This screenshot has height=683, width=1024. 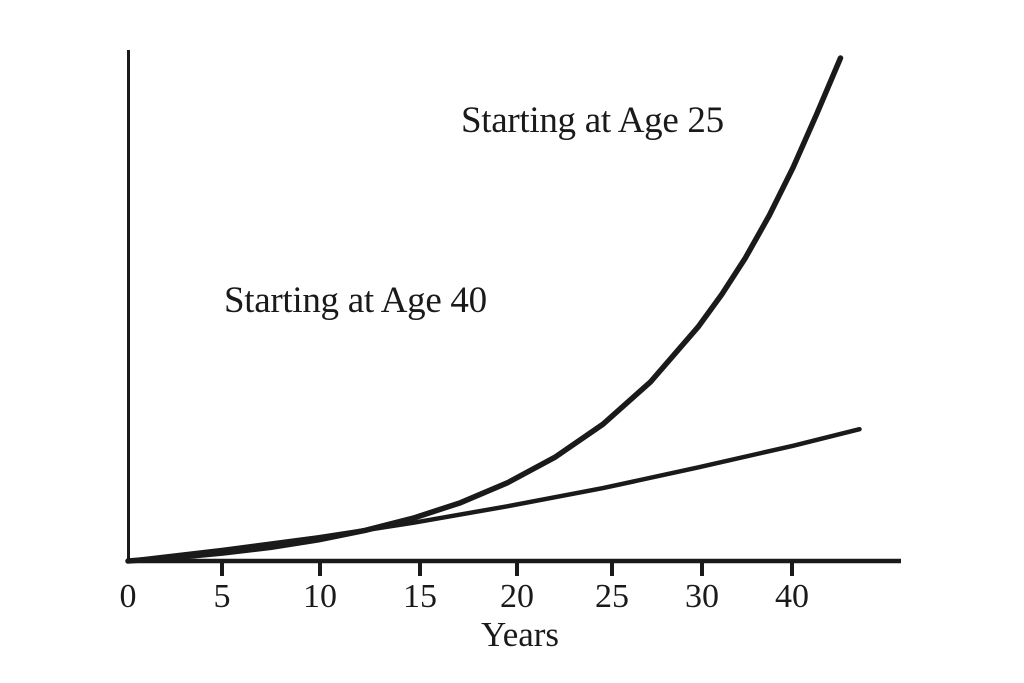 What do you see at coordinates (507, 568) in the screenshot?
I see `x-axis-tick-marks` at bounding box center [507, 568].